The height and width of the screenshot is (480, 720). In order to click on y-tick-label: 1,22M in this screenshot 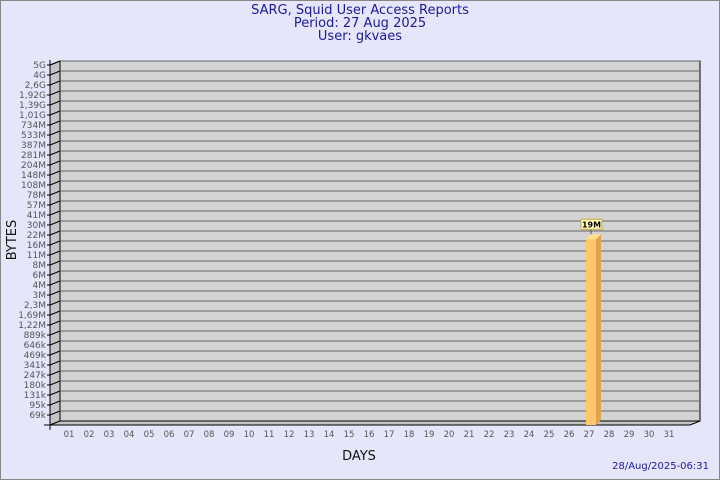, I will do `click(32, 326)`.